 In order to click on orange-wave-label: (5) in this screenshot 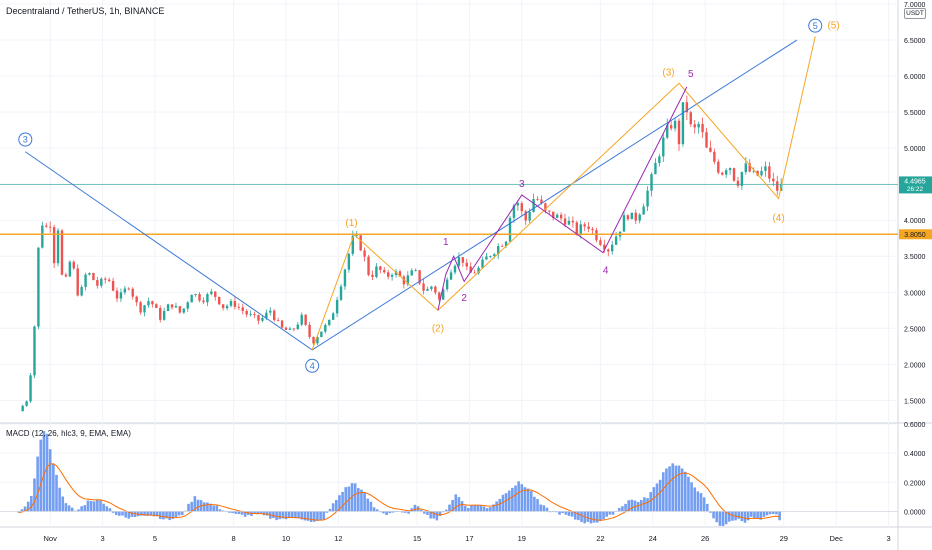, I will do `click(833, 26)`.